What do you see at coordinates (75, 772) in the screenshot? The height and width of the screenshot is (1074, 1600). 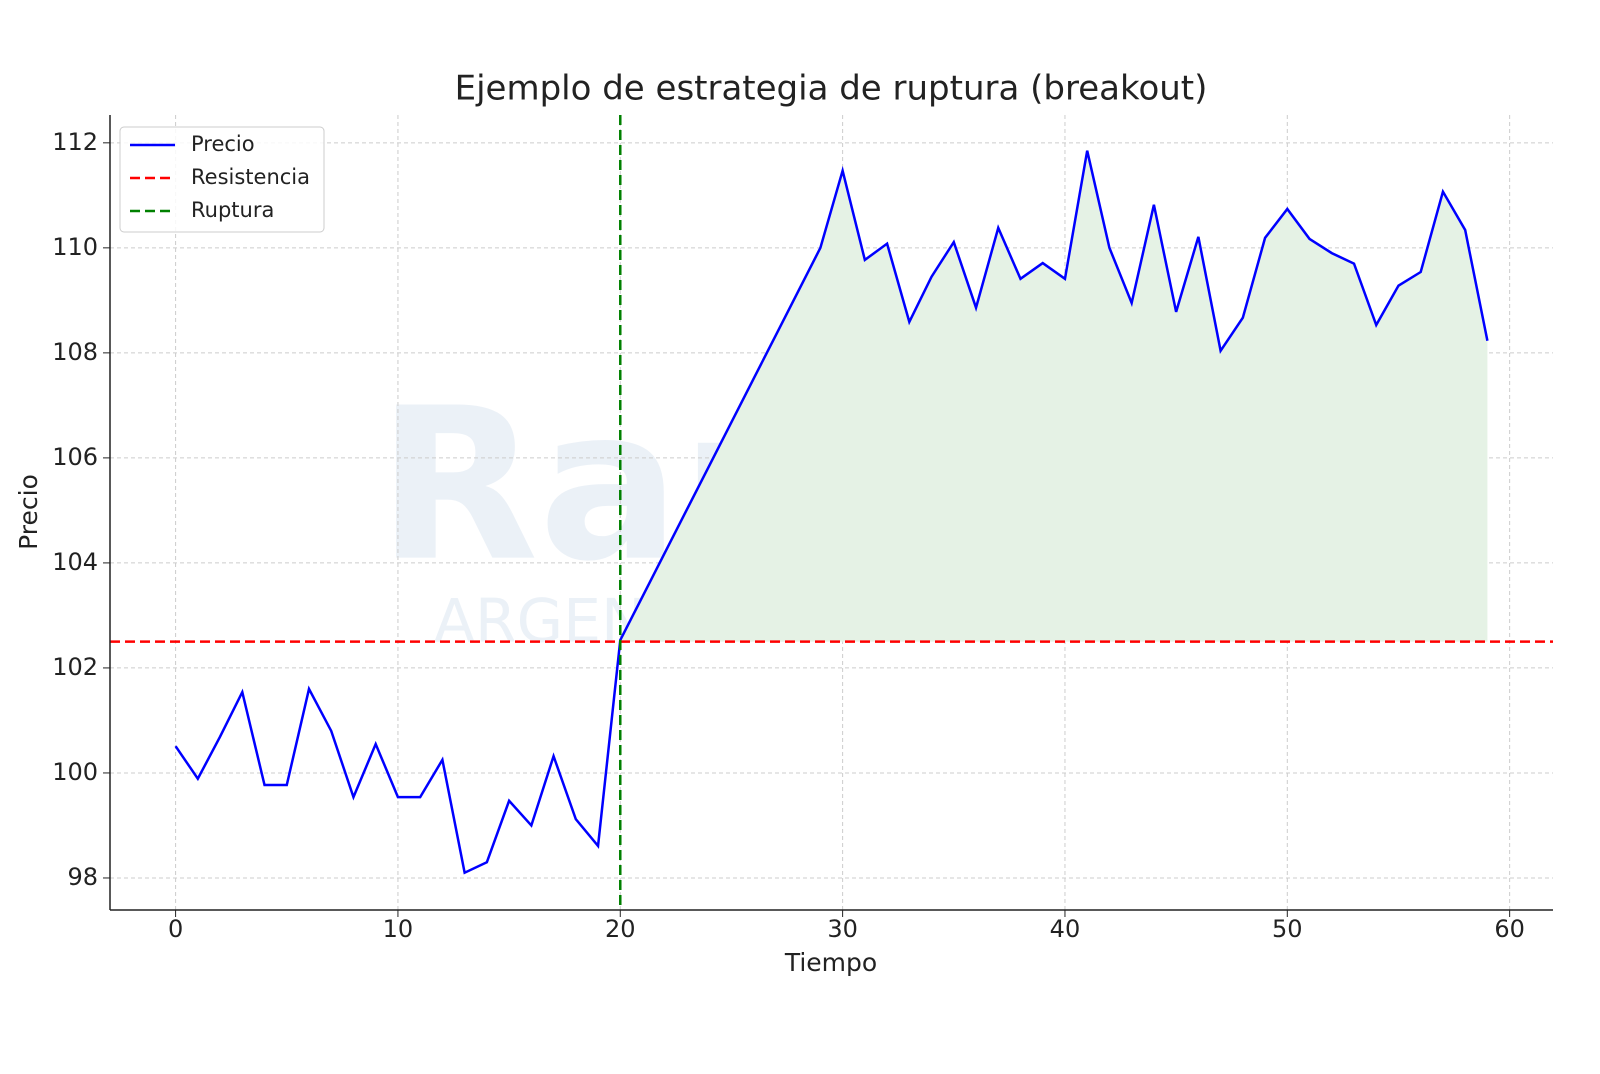 I see `y-tick-label: 100` at bounding box center [75, 772].